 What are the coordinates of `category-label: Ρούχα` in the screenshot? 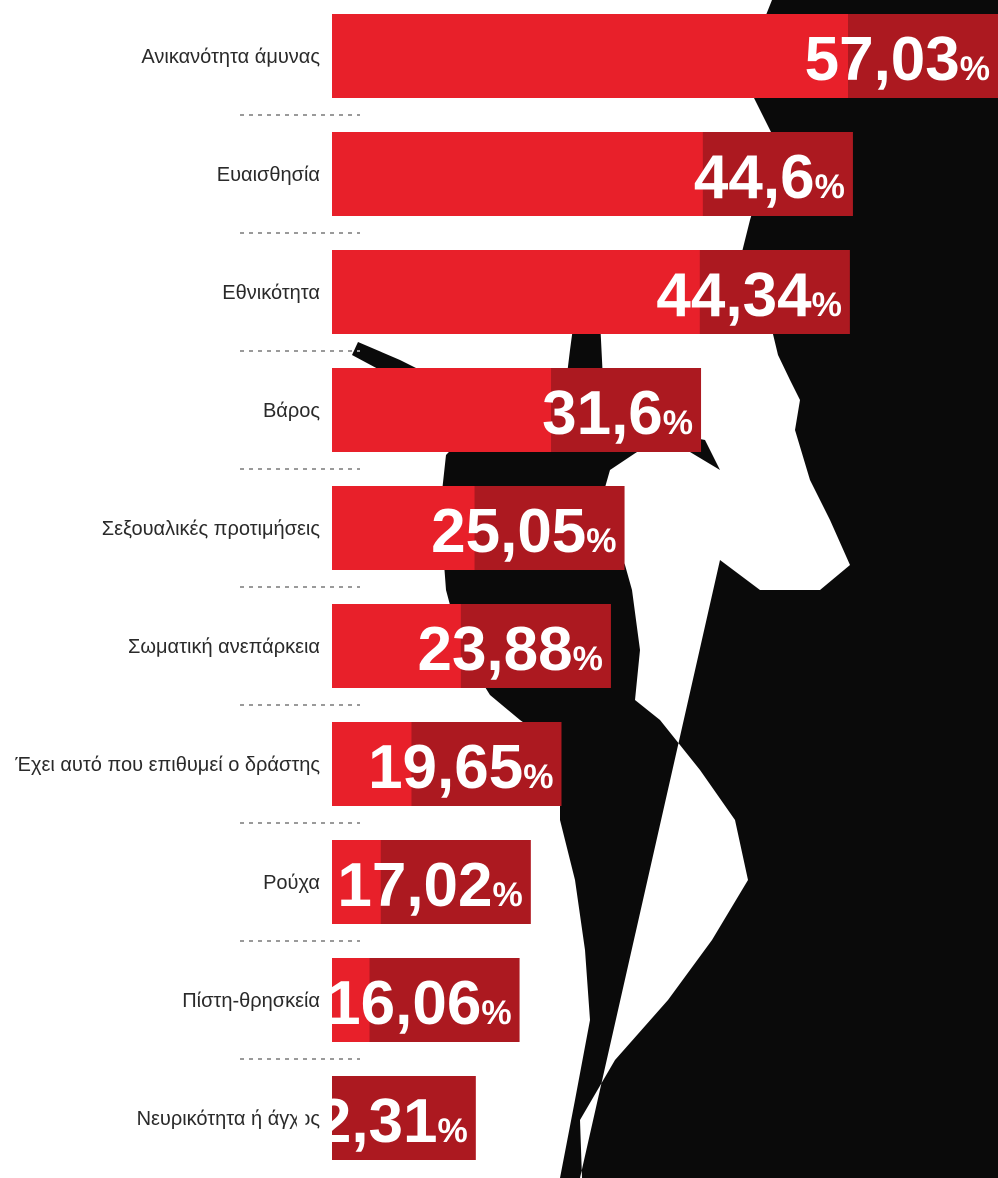 It's located at (291, 883).